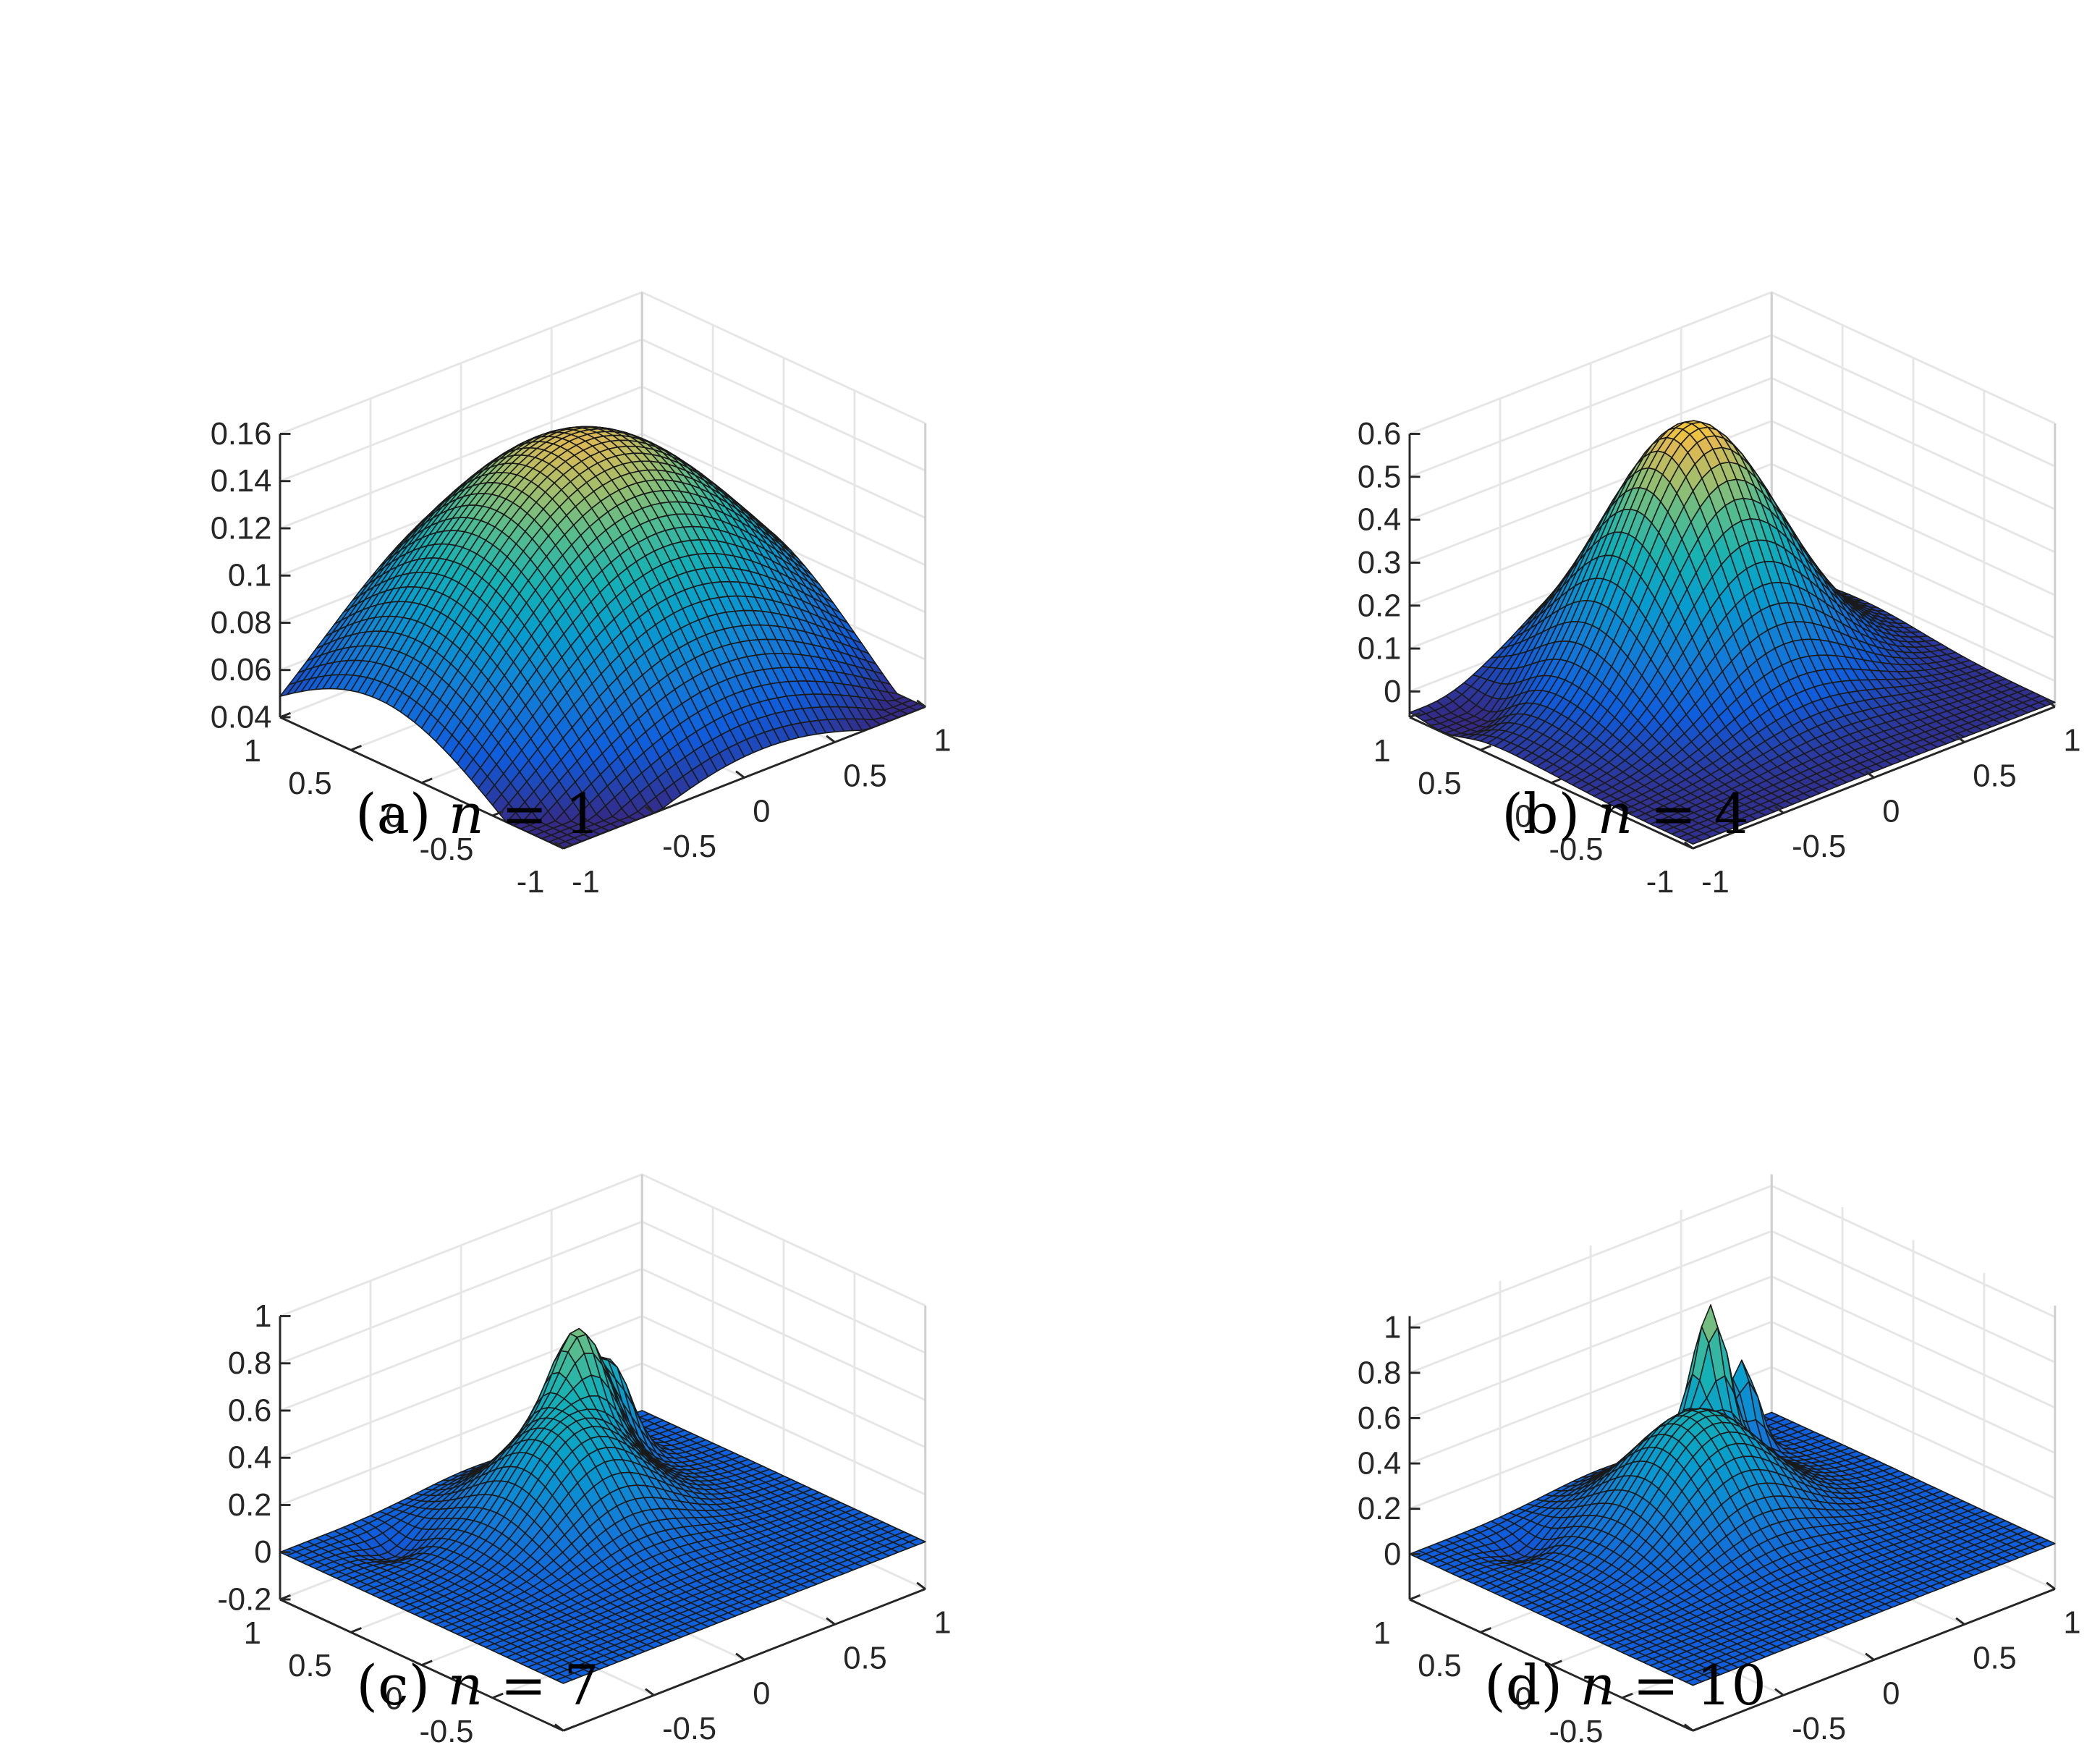  Describe the element at coordinates (1380, 477) in the screenshot. I see `z-tick-label: 0.5` at that location.